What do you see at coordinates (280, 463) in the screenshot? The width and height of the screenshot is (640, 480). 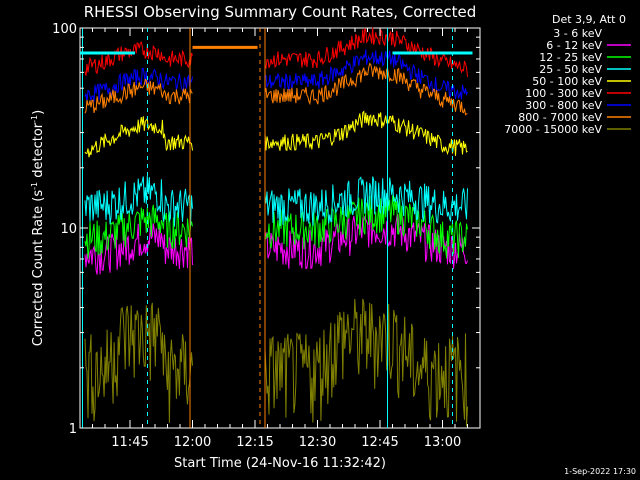 I see `x-axis-label: Start Time (24-Nov-16 11:32:42)` at bounding box center [280, 463].